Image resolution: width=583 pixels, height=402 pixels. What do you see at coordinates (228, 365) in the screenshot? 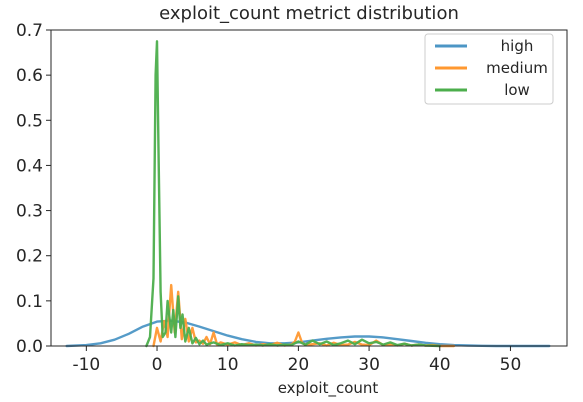
I see `x-tick-label: 10` at bounding box center [228, 365].